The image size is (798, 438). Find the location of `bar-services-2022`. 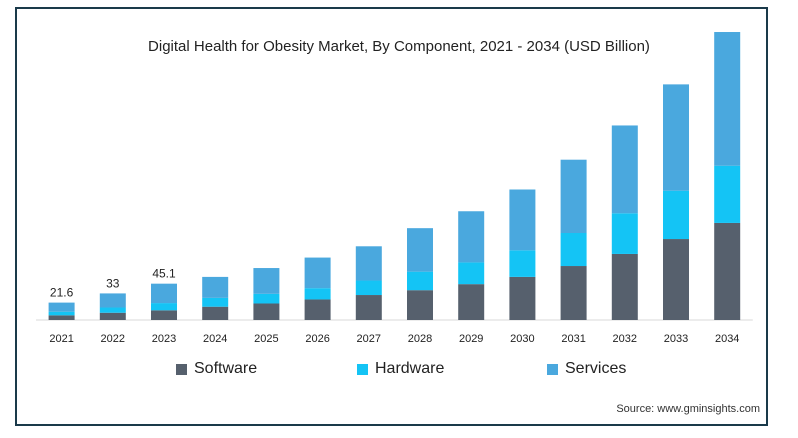

bar-services-2022 is located at coordinates (112, 300).